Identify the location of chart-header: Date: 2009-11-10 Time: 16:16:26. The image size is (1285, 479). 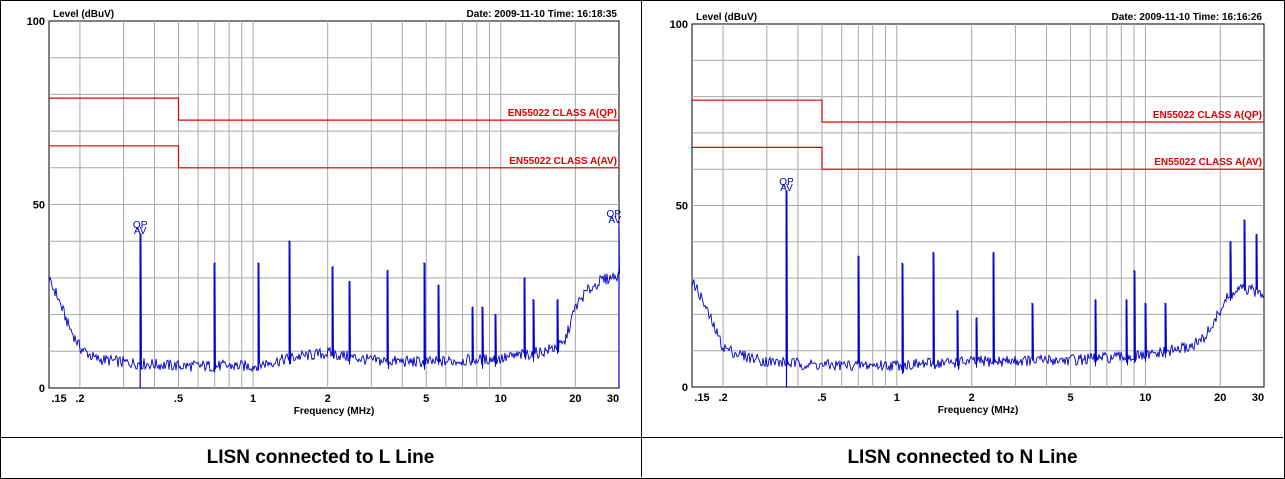
(1187, 17).